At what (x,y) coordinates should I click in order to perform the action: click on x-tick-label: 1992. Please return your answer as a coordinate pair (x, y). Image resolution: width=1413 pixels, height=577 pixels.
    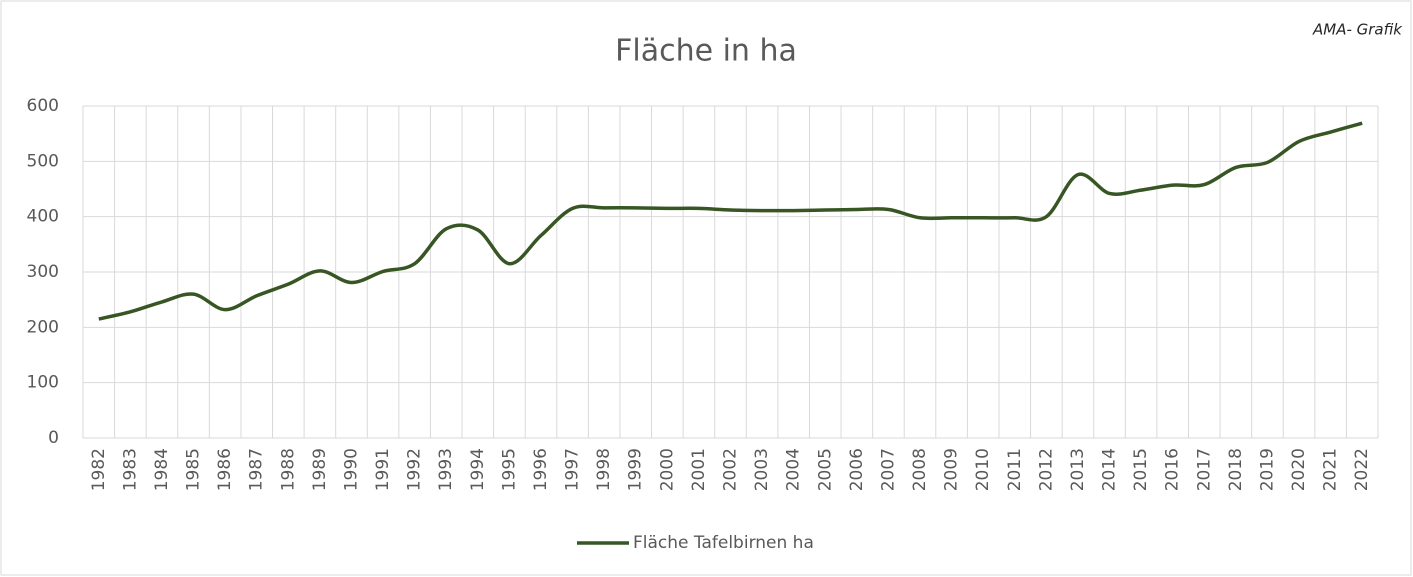
    Looking at the image, I should click on (415, 469).